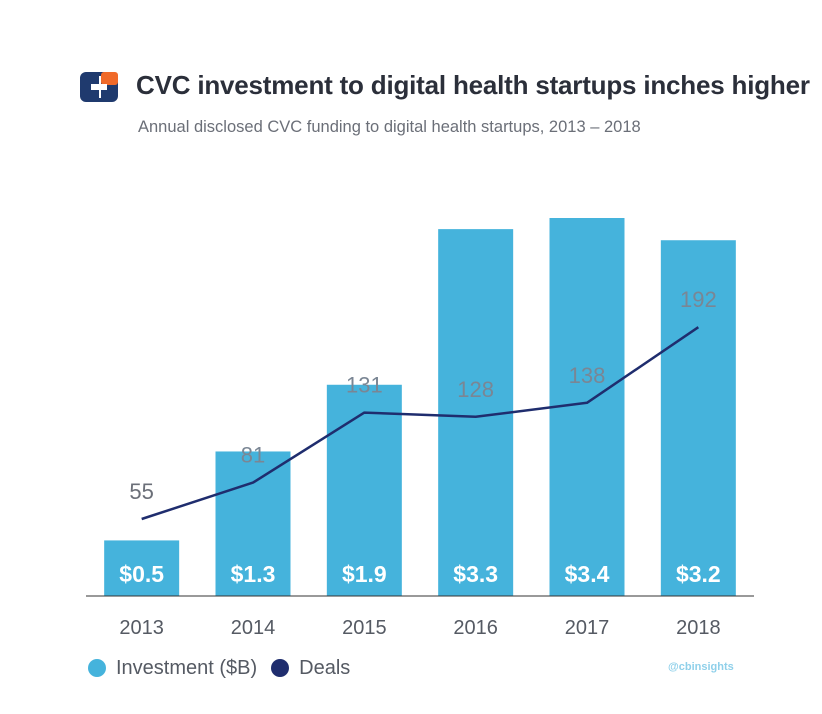  What do you see at coordinates (253, 523) in the screenshot?
I see `bar-2014` at bounding box center [253, 523].